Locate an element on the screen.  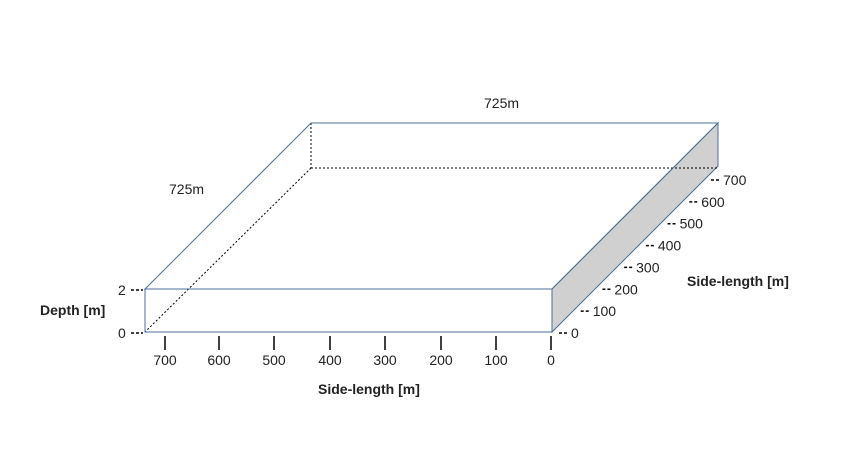
front-tick-label: 300 is located at coordinates (385, 360).